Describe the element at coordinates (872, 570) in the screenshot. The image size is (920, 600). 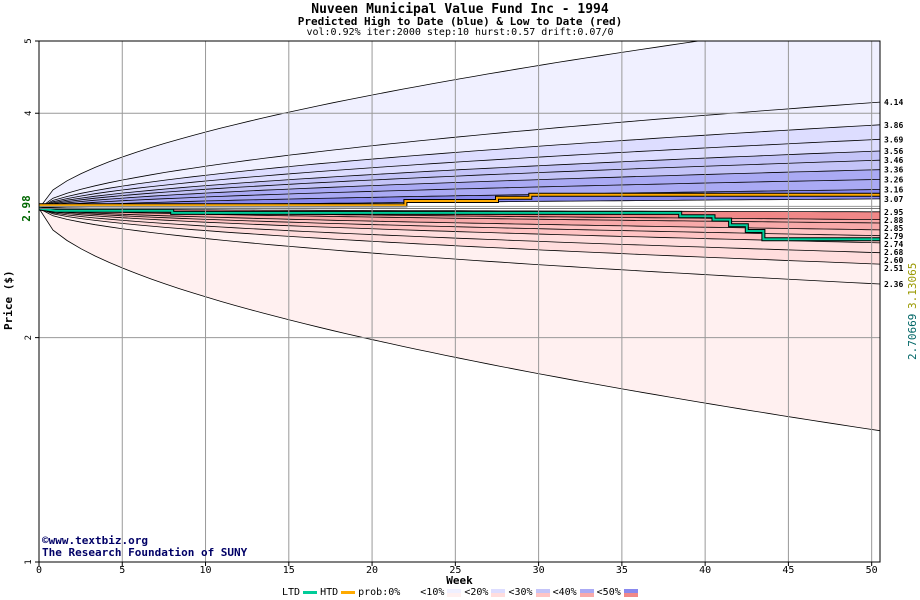
I see `x-tick-label: 50` at that location.